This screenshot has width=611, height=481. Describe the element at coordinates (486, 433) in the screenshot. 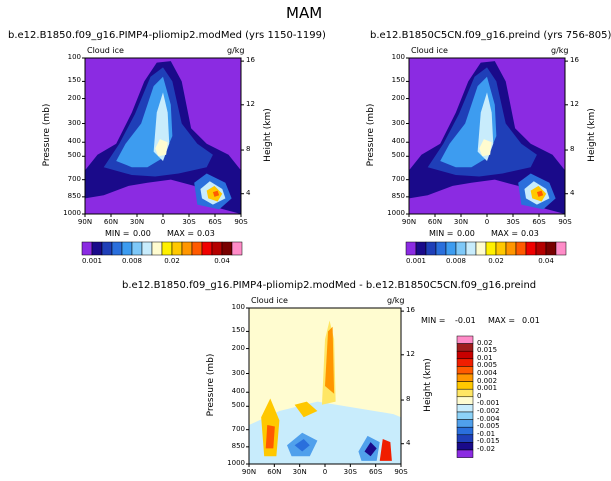

I see `colorbar-label: -0.01` at that location.